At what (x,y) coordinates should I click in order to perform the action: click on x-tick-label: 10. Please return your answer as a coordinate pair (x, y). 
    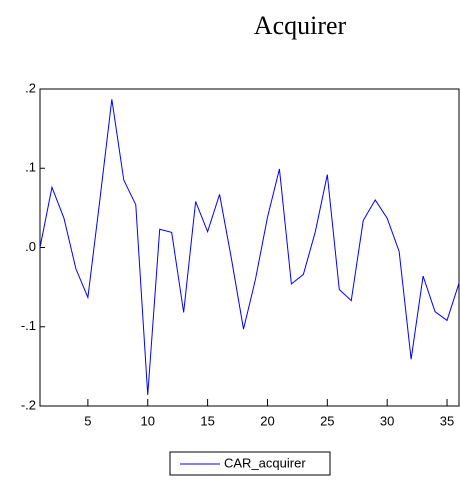
    Looking at the image, I should click on (148, 420).